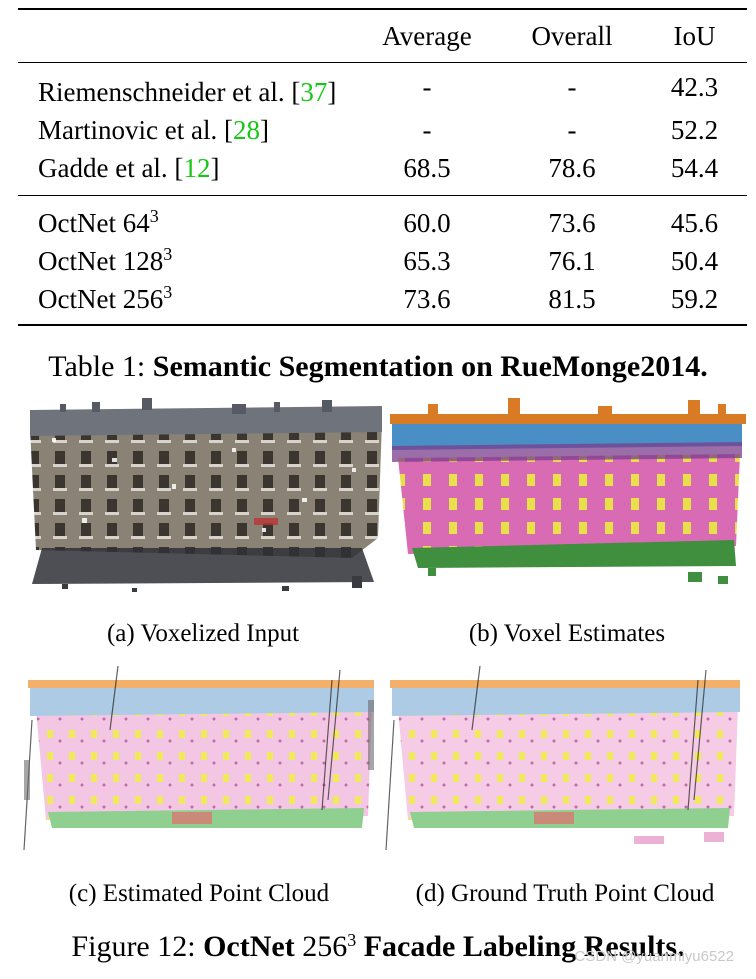 The height and width of the screenshot is (979, 756). I want to click on figure-caption-exponent: 3, so click(352, 940).